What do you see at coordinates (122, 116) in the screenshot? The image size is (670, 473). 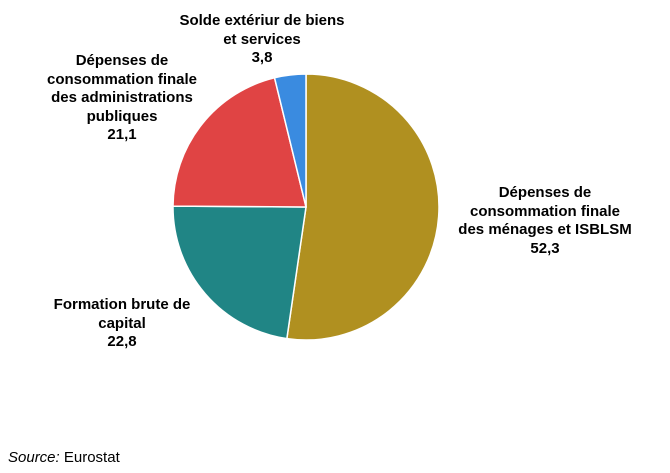 I see `slice-label-line: publiques` at bounding box center [122, 116].